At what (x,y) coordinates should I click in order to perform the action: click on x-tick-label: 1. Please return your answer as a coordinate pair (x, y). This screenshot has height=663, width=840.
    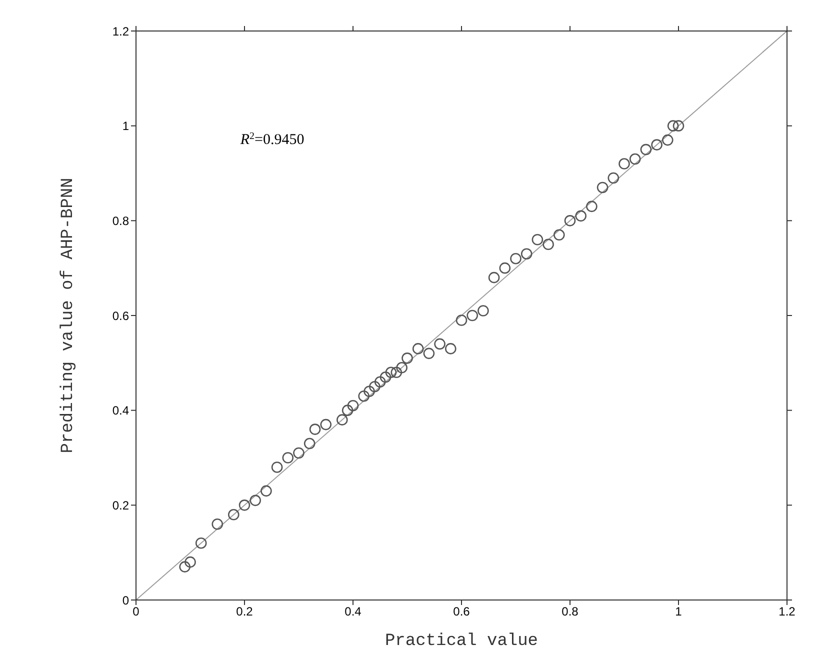
    Looking at the image, I should click on (678, 611).